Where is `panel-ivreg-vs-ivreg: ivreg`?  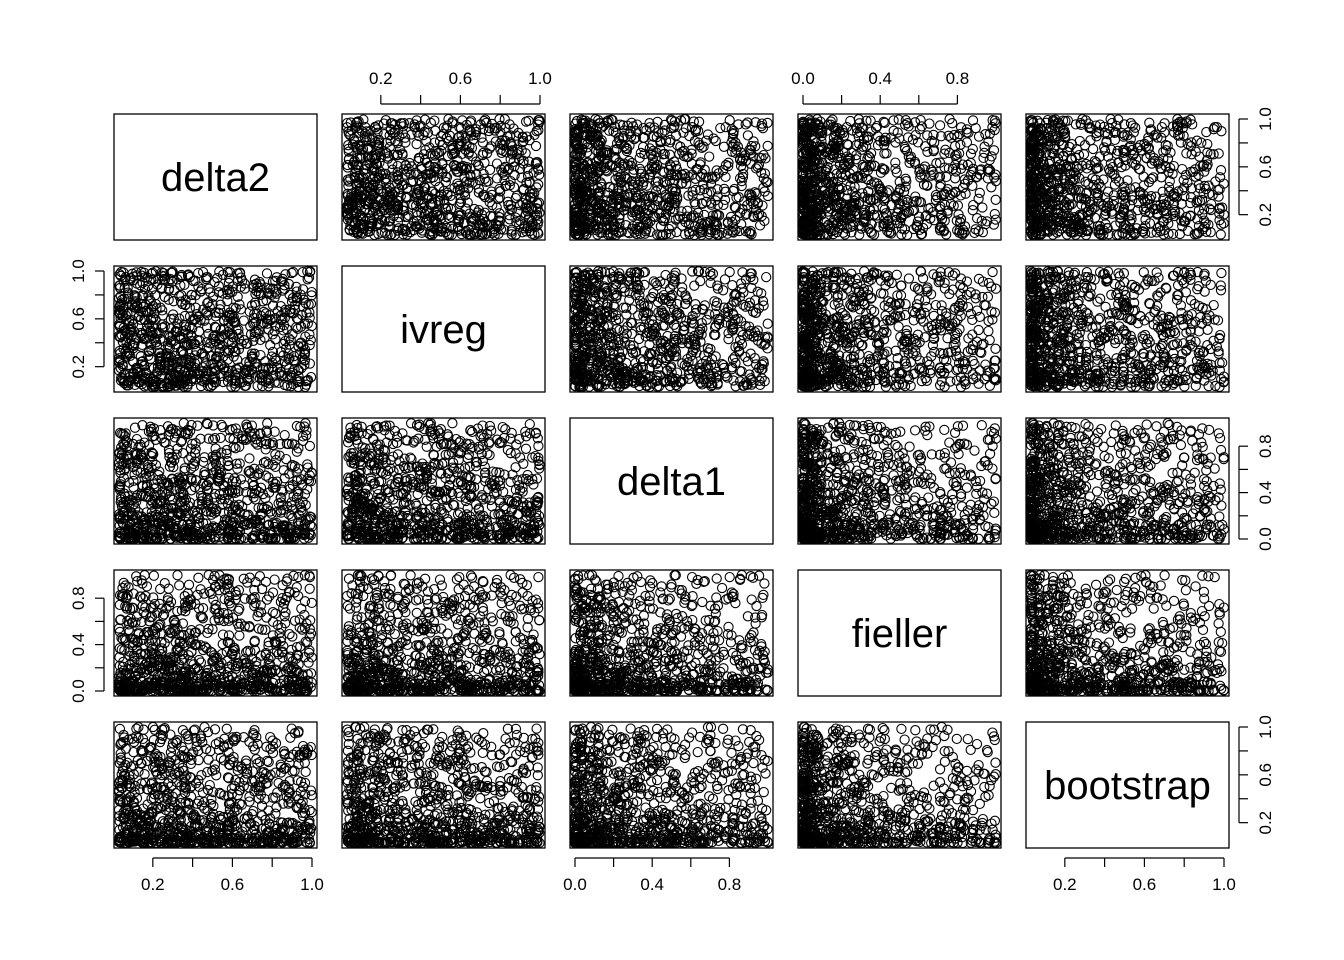 panel-ivreg-vs-ivreg: ivreg is located at coordinates (443, 329).